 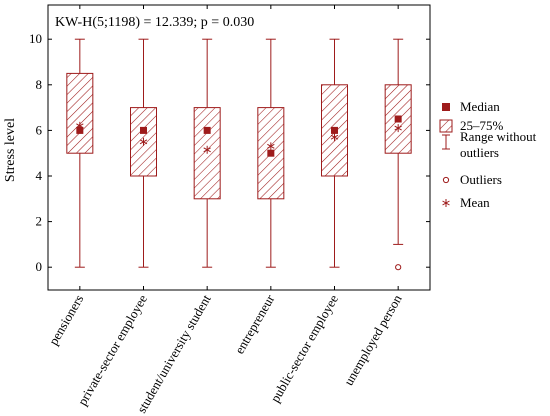 What do you see at coordinates (479, 152) in the screenshot?
I see `legend-label-line: outliers` at bounding box center [479, 152].